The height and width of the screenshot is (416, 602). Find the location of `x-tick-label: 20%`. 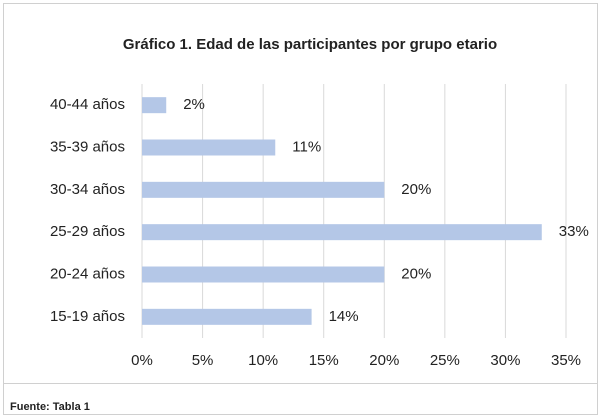

x-tick-label: 20% is located at coordinates (384, 360).